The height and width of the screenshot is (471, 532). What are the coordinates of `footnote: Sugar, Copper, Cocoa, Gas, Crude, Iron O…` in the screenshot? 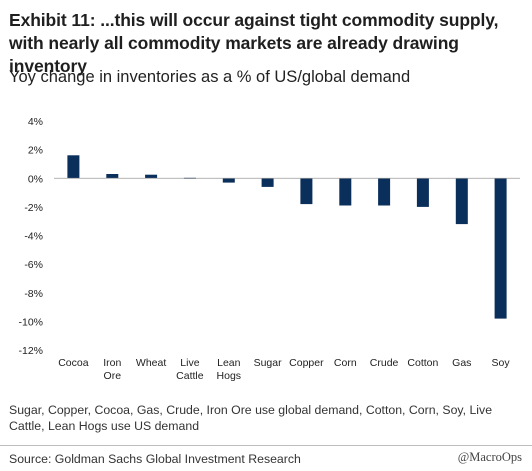 It's located at (251, 418).